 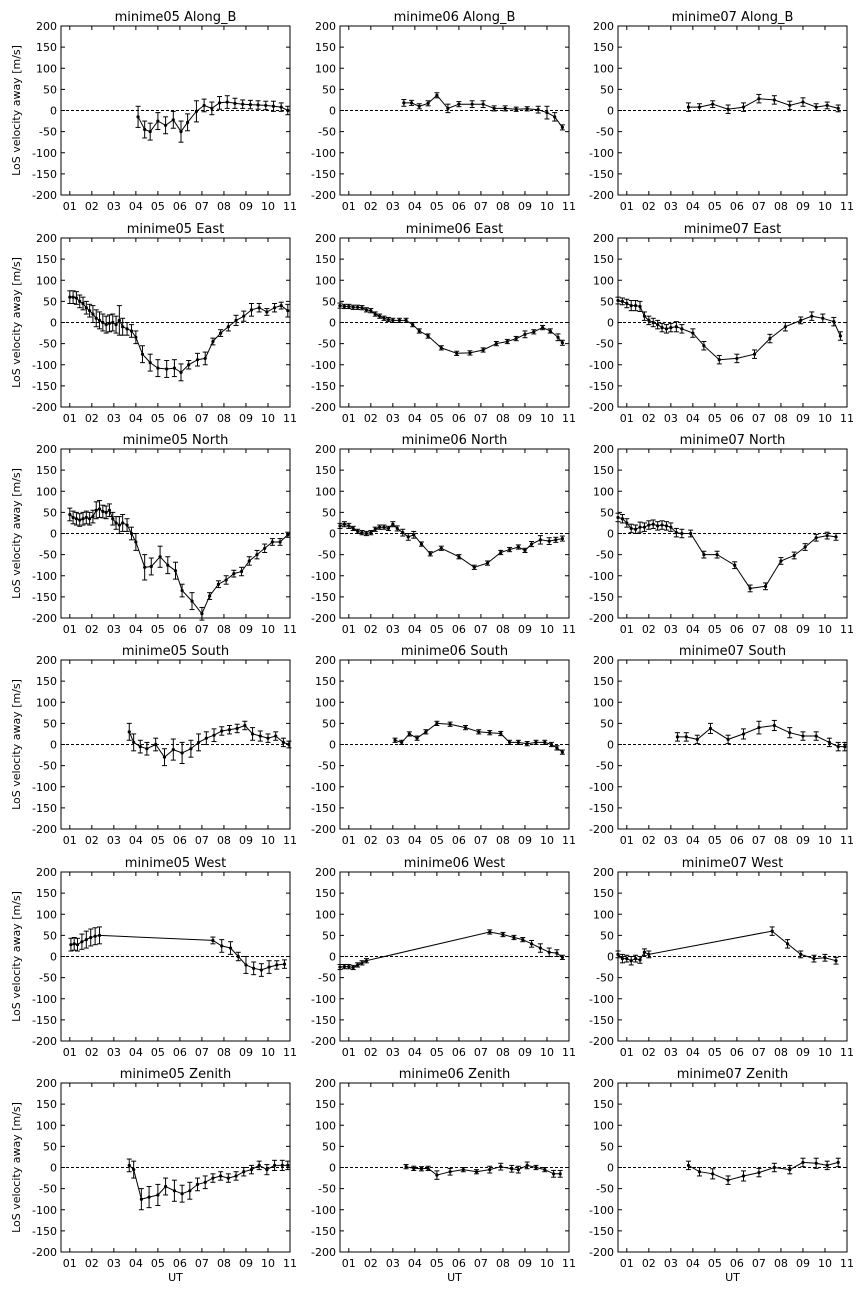 What do you see at coordinates (224, 206) in the screenshot?
I see `x-tick-label: 08` at bounding box center [224, 206].